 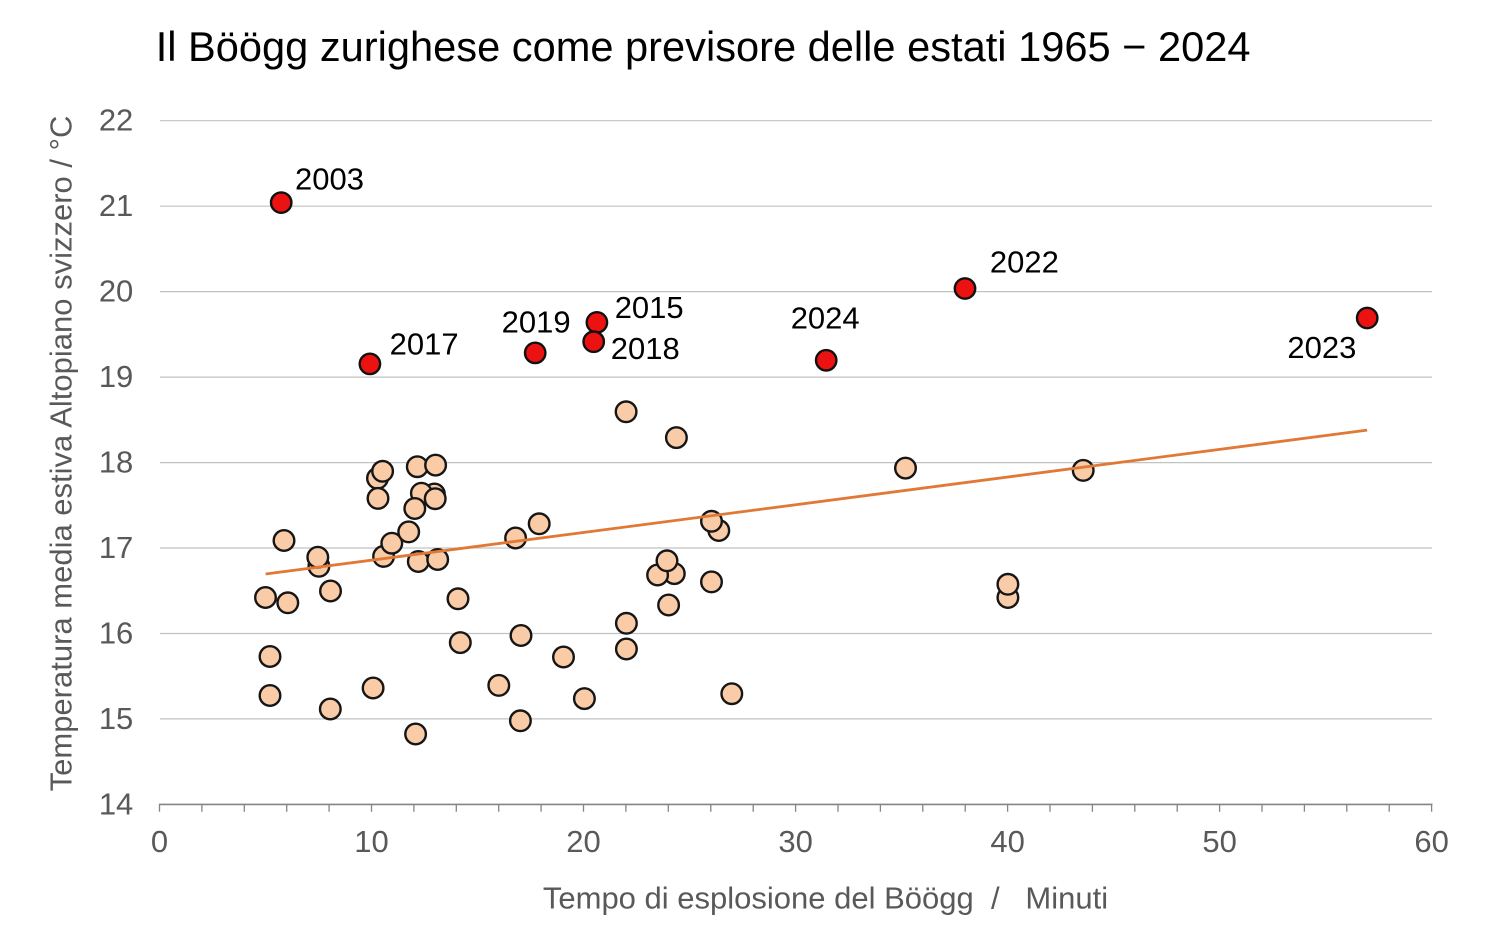 I want to click on svg-text: 2018, so click(x=645, y=348).